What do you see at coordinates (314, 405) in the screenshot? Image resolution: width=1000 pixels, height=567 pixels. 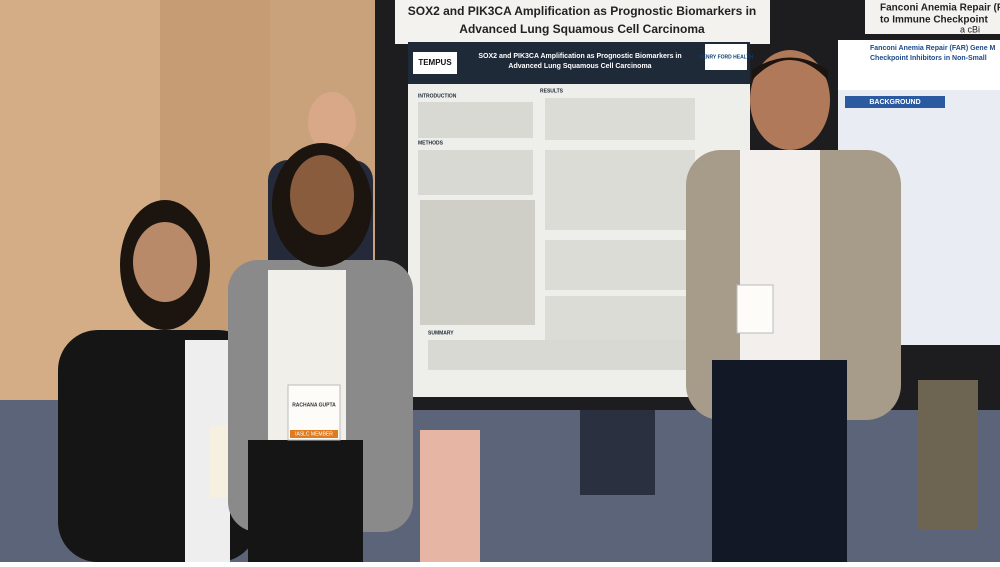 I see `badge-name: RACHANA GUPTA` at bounding box center [314, 405].